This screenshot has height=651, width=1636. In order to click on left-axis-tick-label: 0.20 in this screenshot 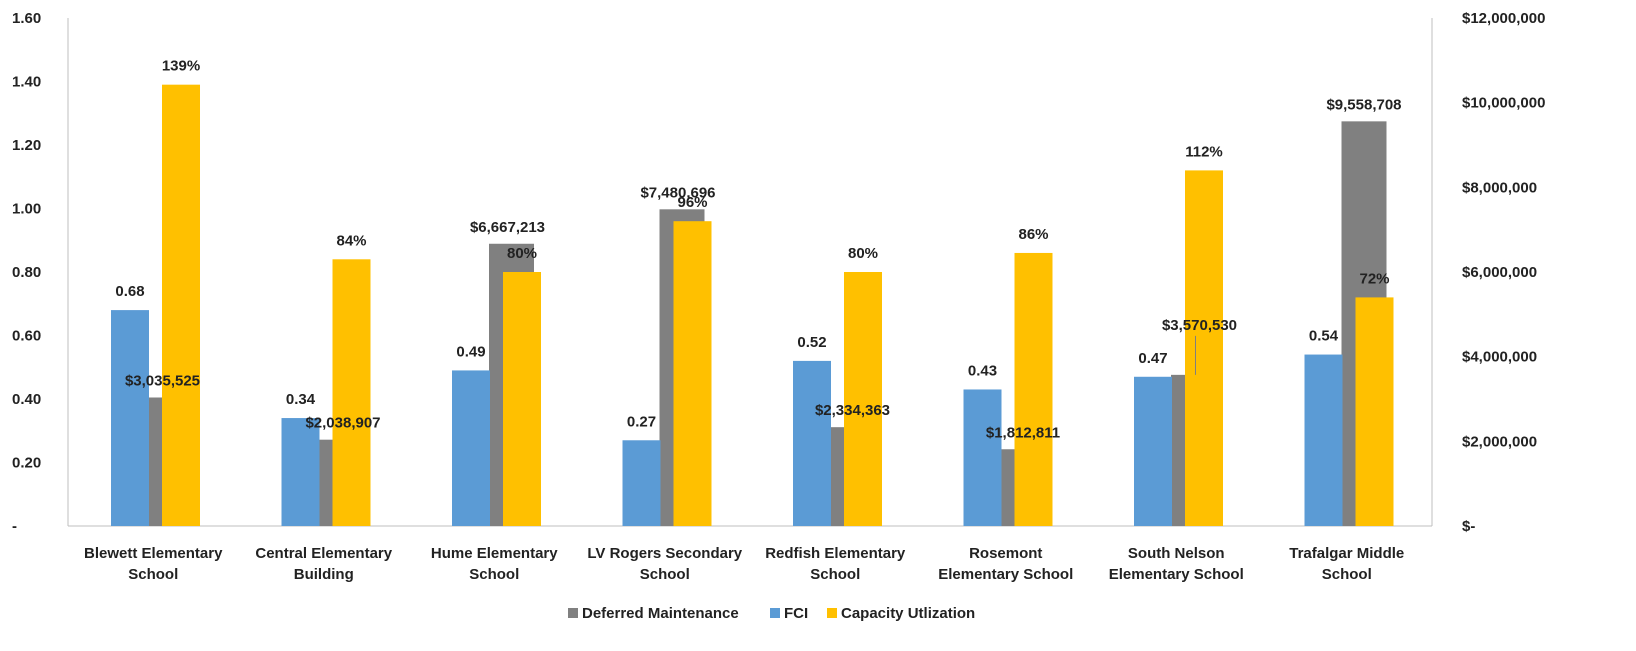, I will do `click(26, 463)`.